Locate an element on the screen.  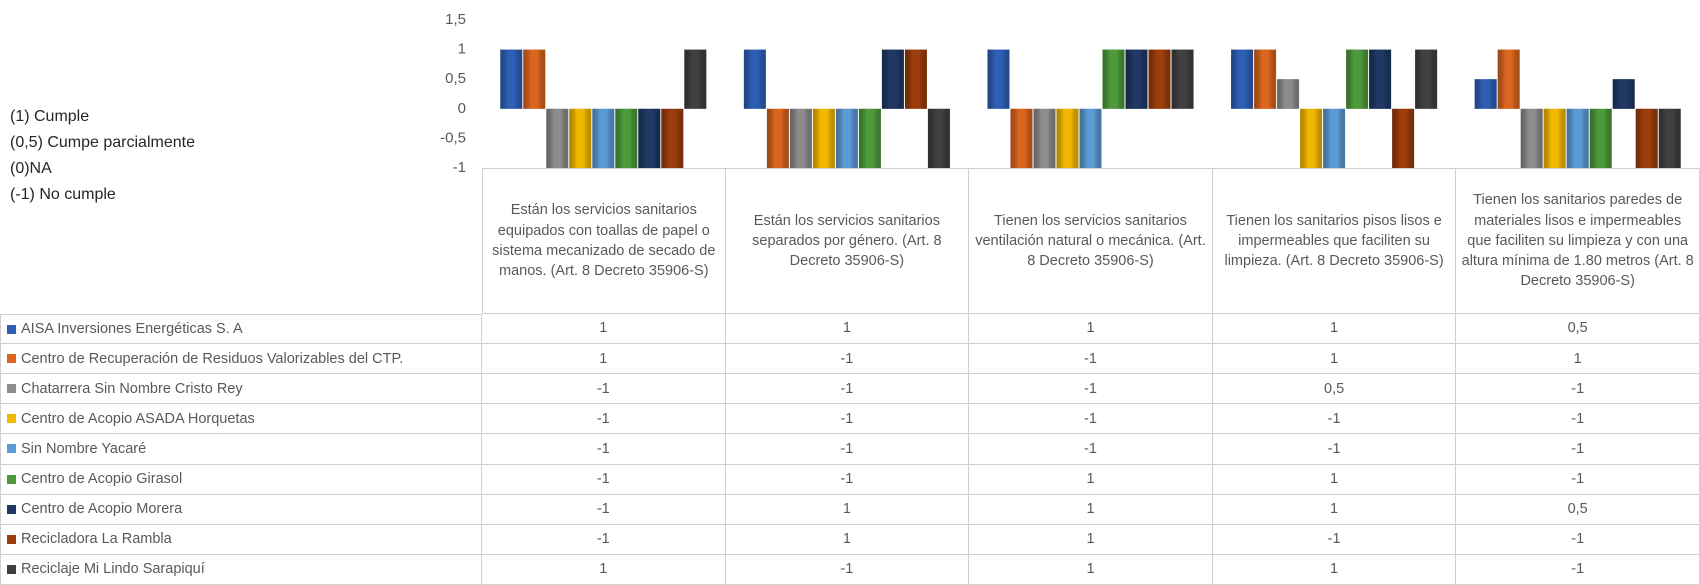
series-row-label: Sin Nombre Yacaré is located at coordinates (241, 449).